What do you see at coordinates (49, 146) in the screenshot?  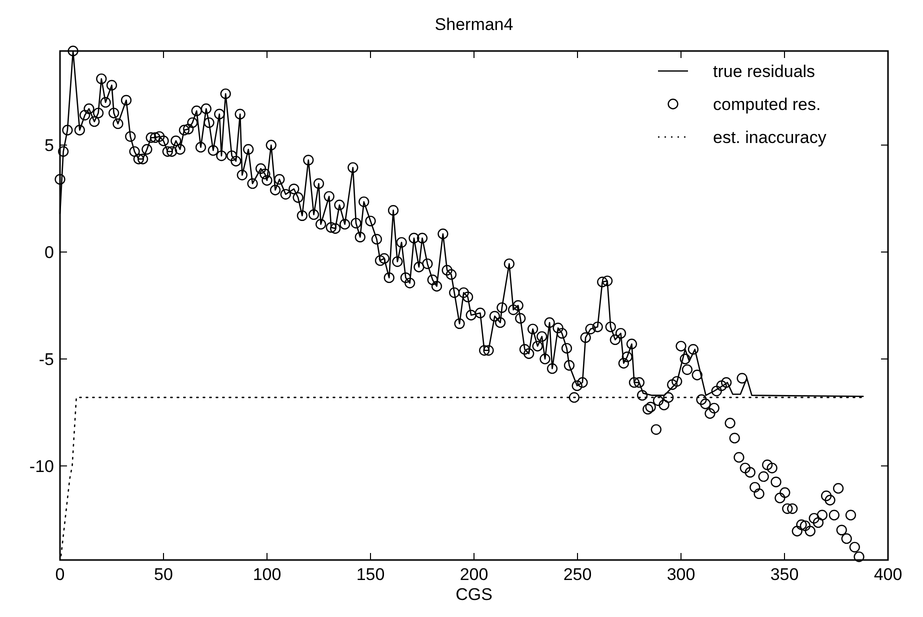 I see `y-tick-label: 5` at bounding box center [49, 146].